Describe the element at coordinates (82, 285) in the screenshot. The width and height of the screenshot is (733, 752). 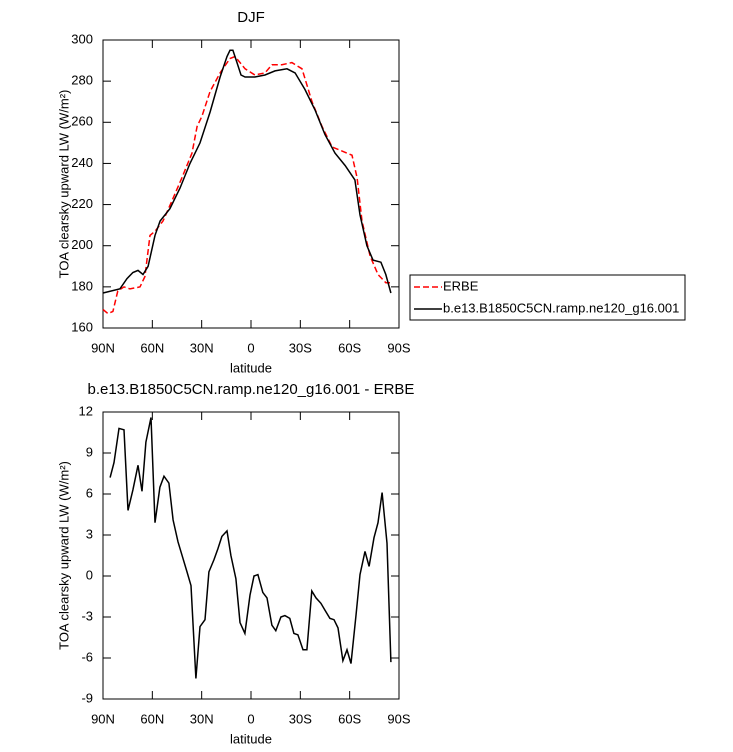
I see `y-tick-label: 180` at that location.